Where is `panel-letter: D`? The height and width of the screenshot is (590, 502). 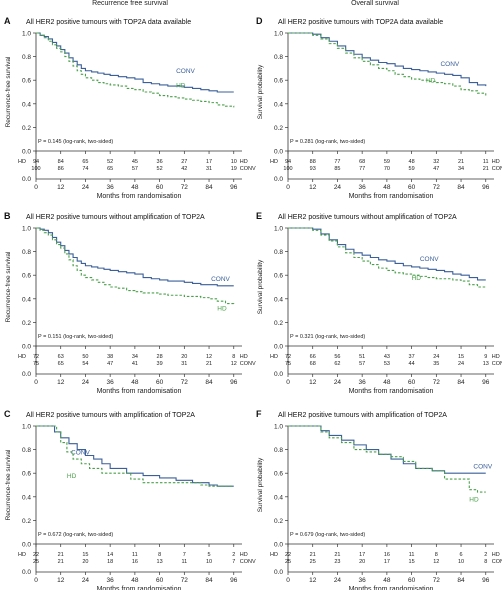
panel-letter: D is located at coordinates (259, 21).